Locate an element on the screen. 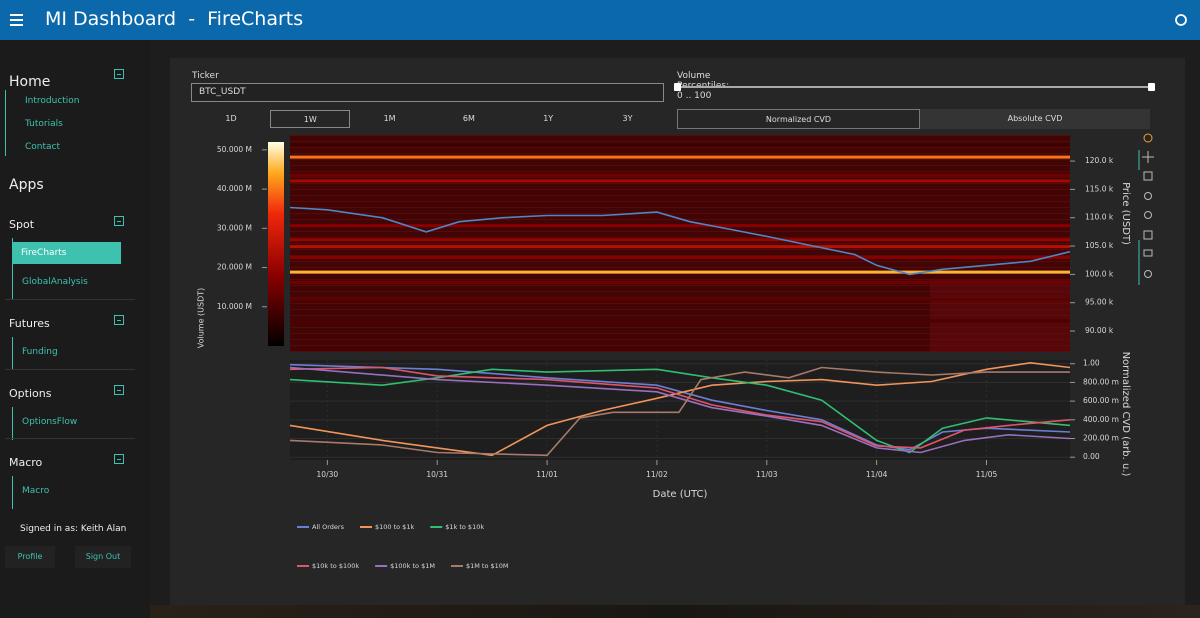  app-title: MI Dashboard - FireCharts is located at coordinates (174, 19).